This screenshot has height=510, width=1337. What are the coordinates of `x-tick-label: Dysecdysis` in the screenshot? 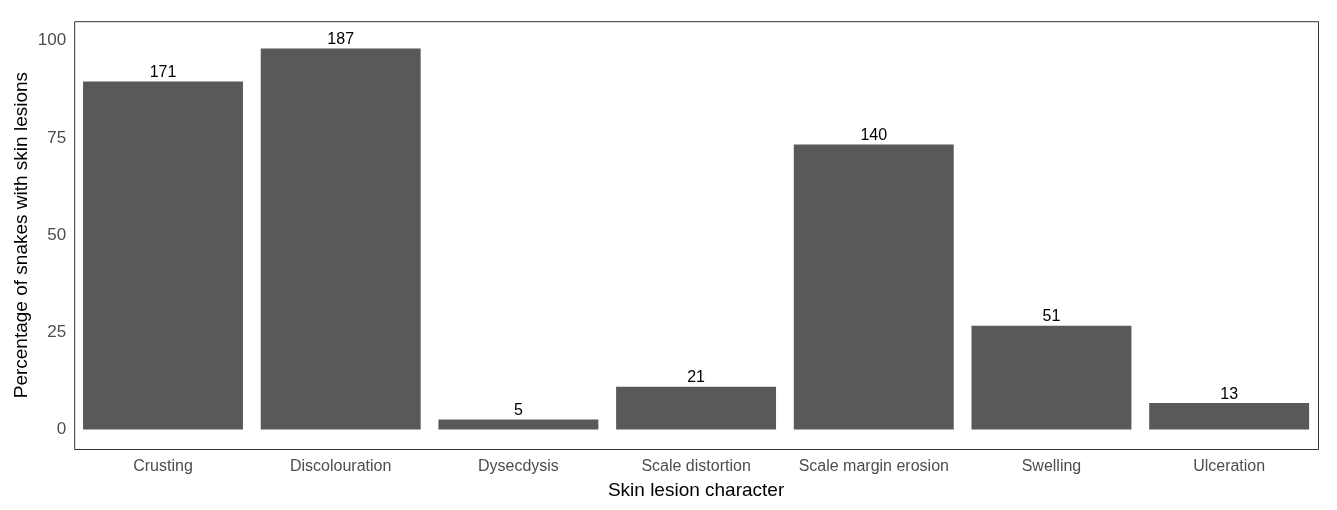 It's located at (518, 466).